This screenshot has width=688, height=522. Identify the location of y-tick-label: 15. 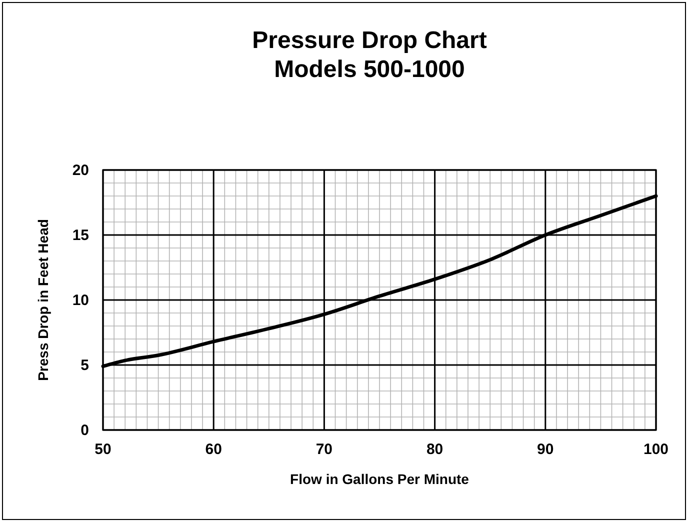
(80, 235).